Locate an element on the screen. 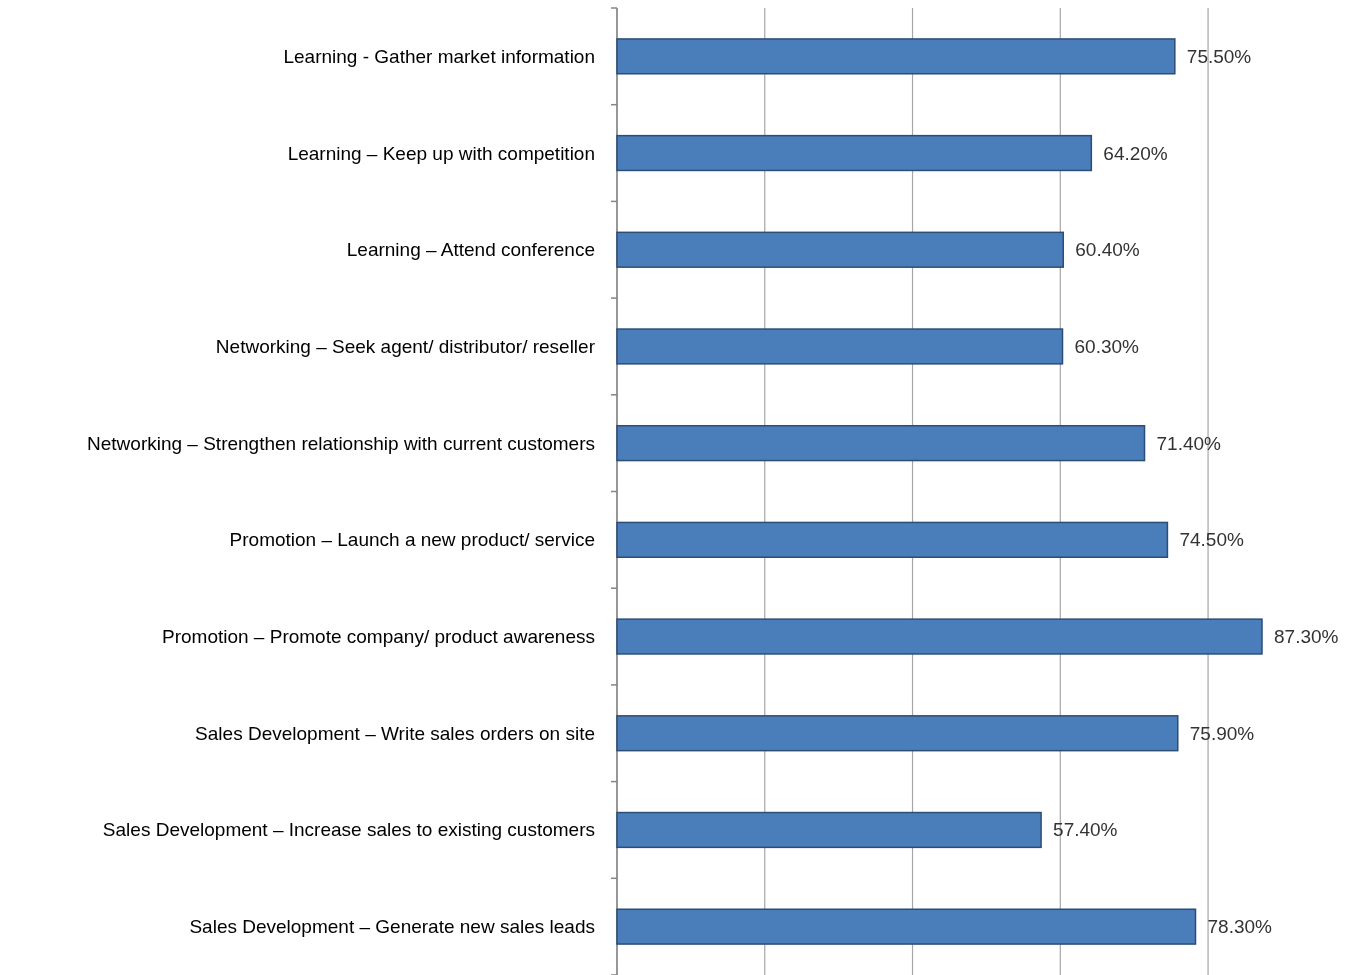 The height and width of the screenshot is (975, 1361). y-tick-label: Promotion – Promote company/ product awareness is located at coordinates (378, 637).